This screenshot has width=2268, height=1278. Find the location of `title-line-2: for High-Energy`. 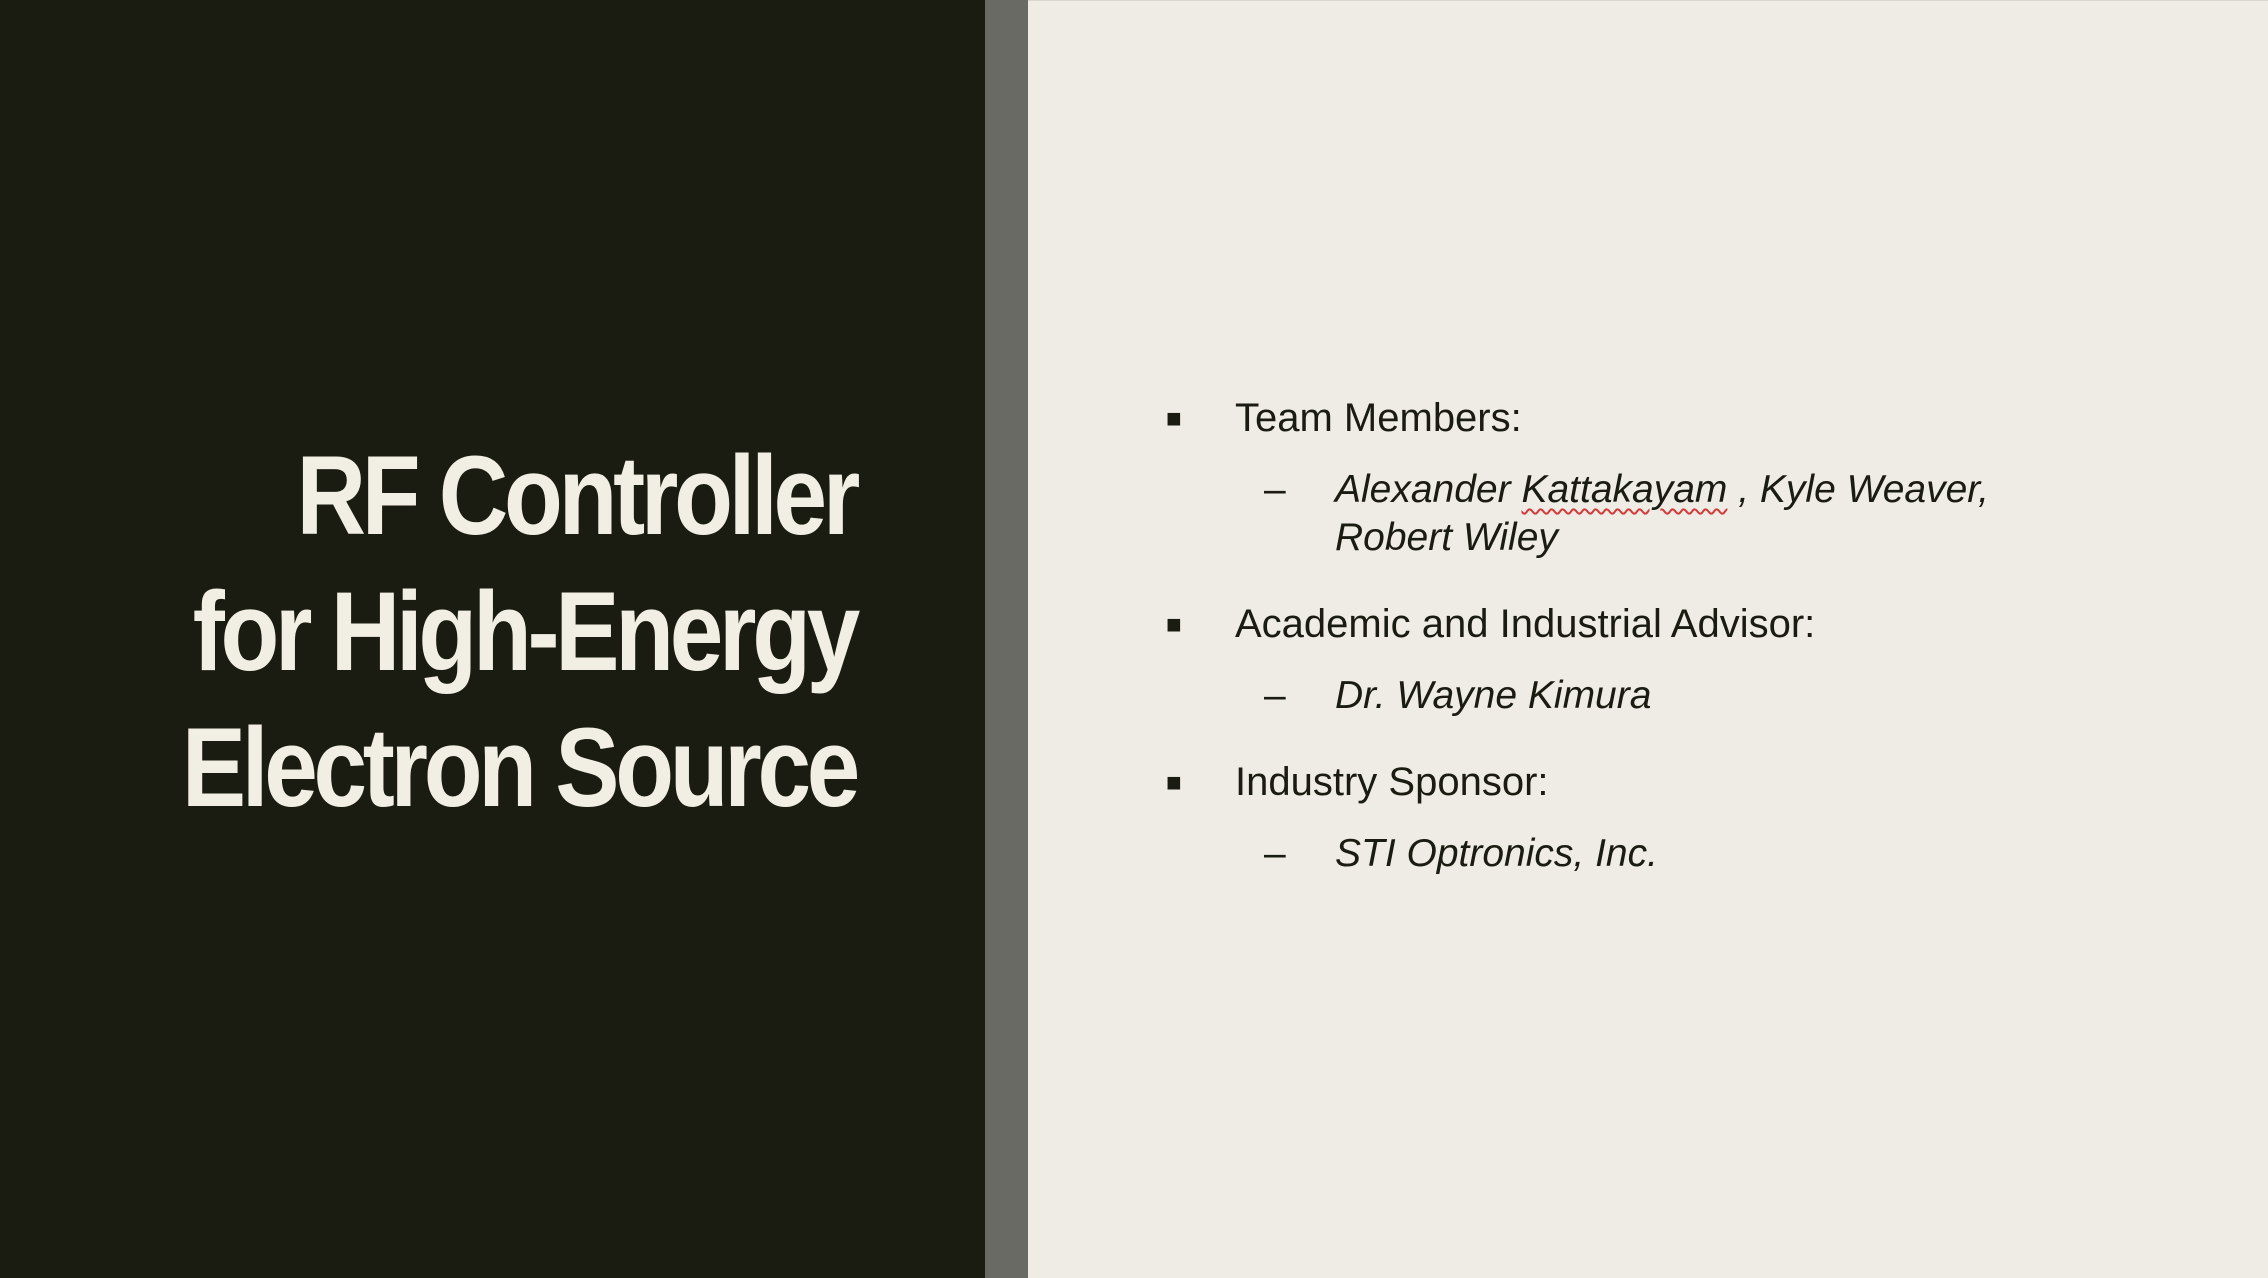

title-line-2: for High-Energy is located at coordinates (526, 631).